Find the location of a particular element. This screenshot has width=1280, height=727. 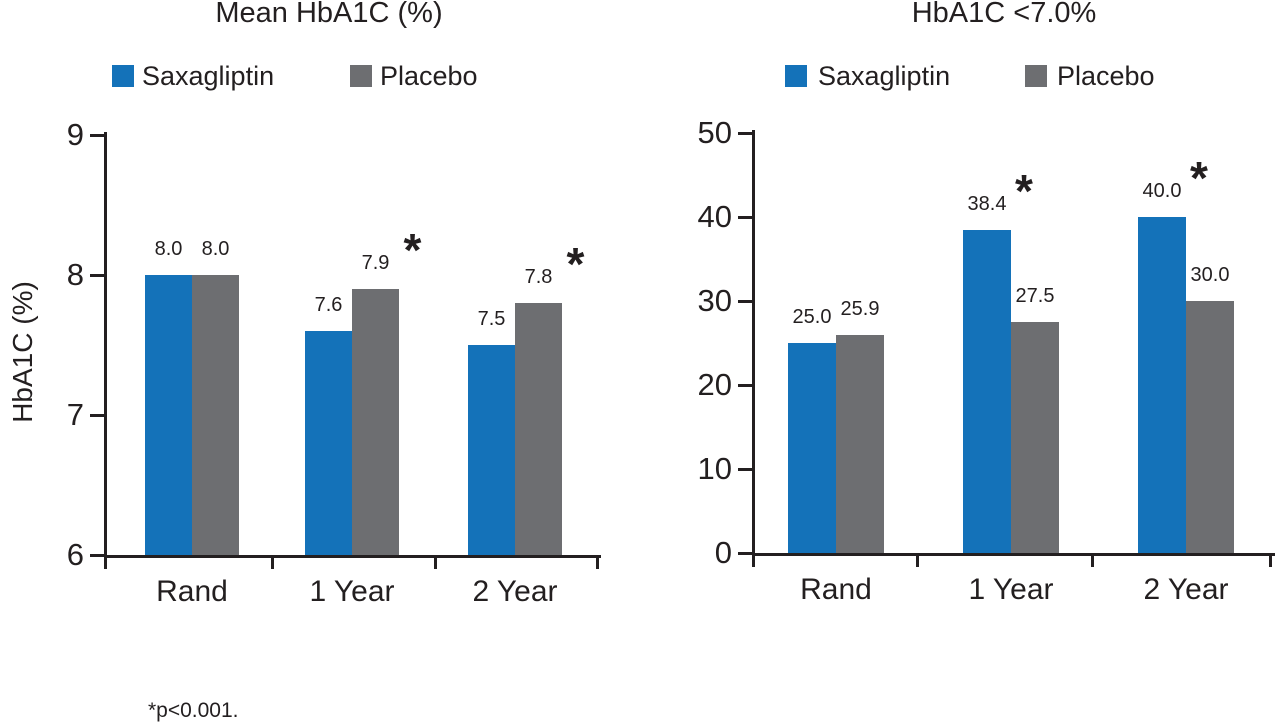

y-tick-label: 7 is located at coordinates (75, 414).